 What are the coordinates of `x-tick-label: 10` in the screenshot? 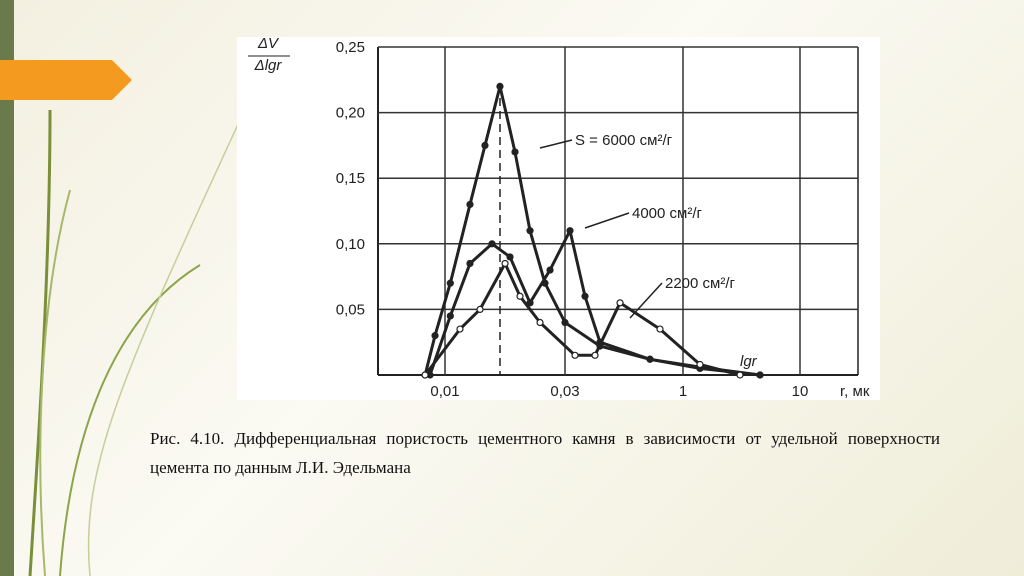 It's located at (800, 391).